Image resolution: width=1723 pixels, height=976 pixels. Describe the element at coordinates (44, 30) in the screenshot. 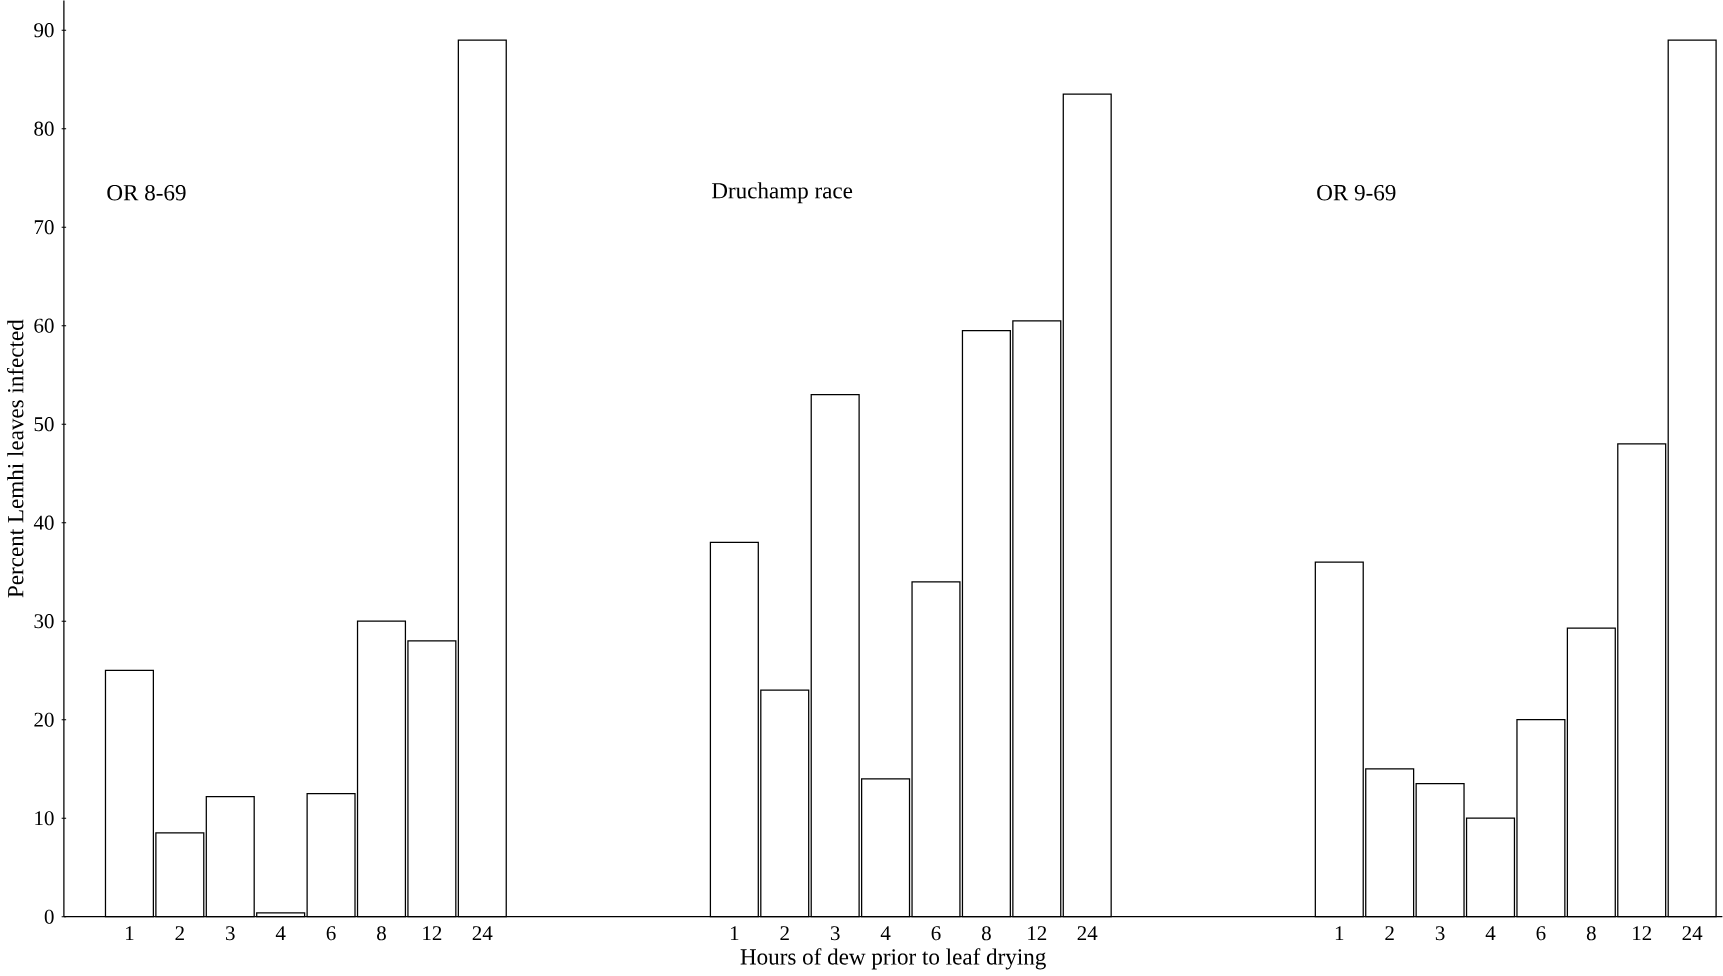

I see `y-tick-label: 90` at that location.